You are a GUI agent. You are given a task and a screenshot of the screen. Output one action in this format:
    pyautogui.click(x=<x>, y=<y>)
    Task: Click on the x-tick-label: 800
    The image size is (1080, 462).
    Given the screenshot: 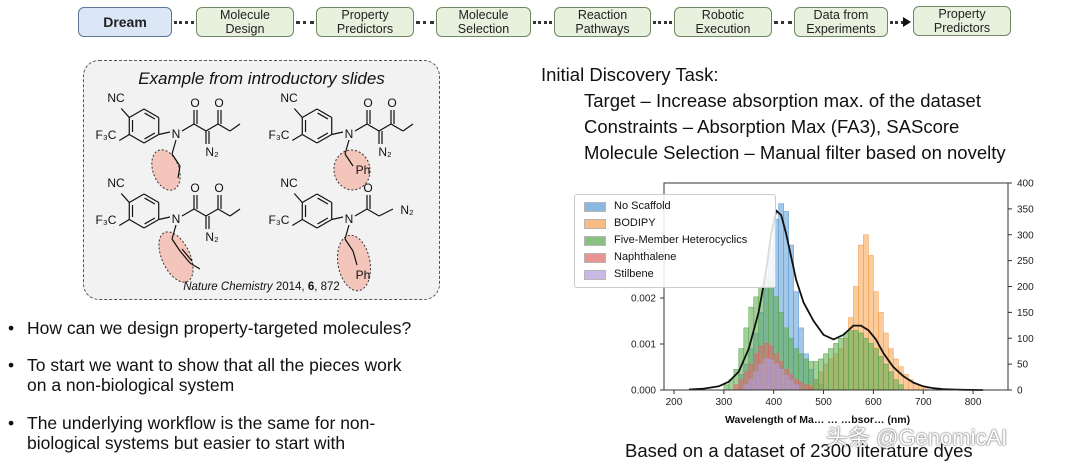 What is the action you would take?
    pyautogui.click(x=973, y=402)
    